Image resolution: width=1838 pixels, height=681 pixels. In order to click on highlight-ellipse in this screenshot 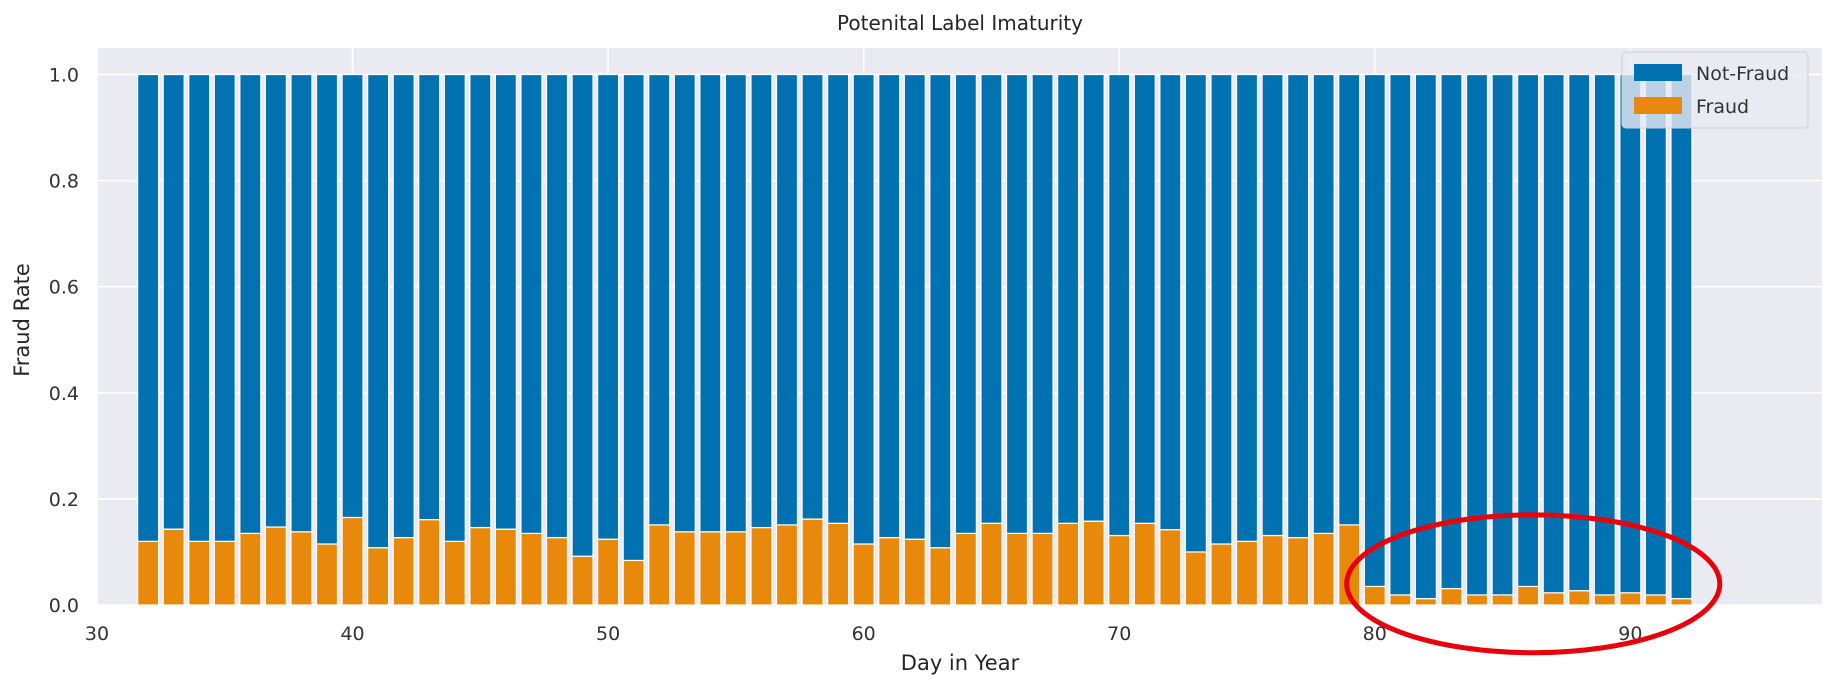, I will do `click(1533, 584)`.